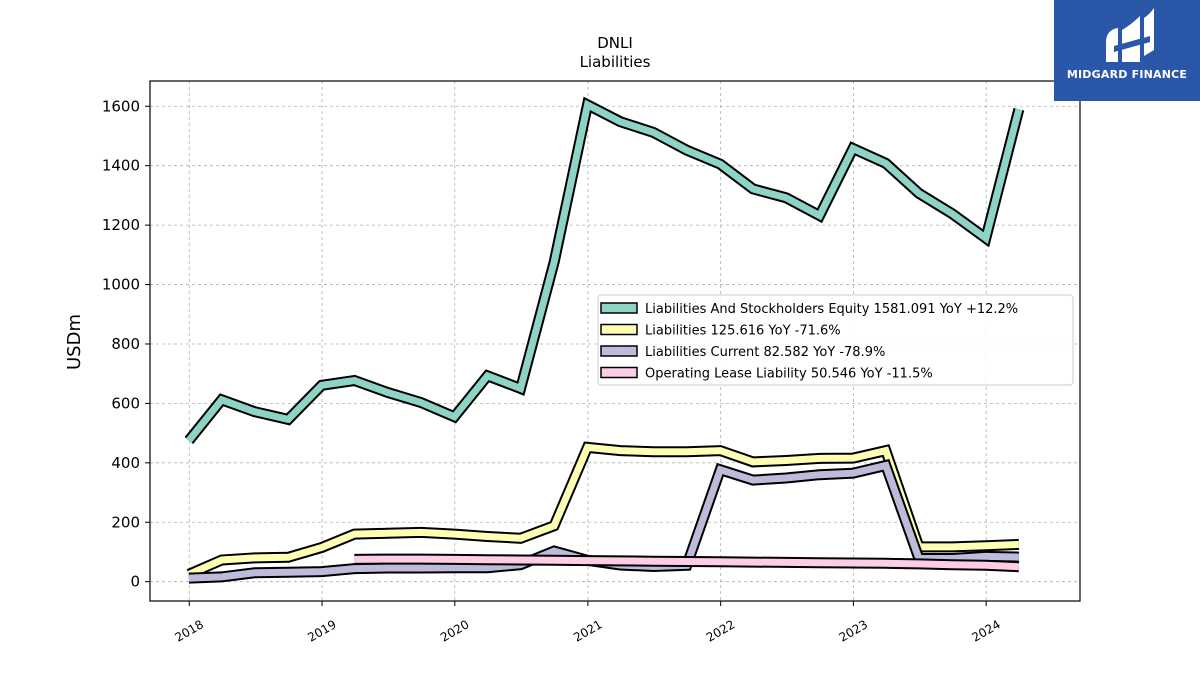 This screenshot has height=675, width=1200. Describe the element at coordinates (125, 403) in the screenshot. I see `y-tick-label: 600` at that location.